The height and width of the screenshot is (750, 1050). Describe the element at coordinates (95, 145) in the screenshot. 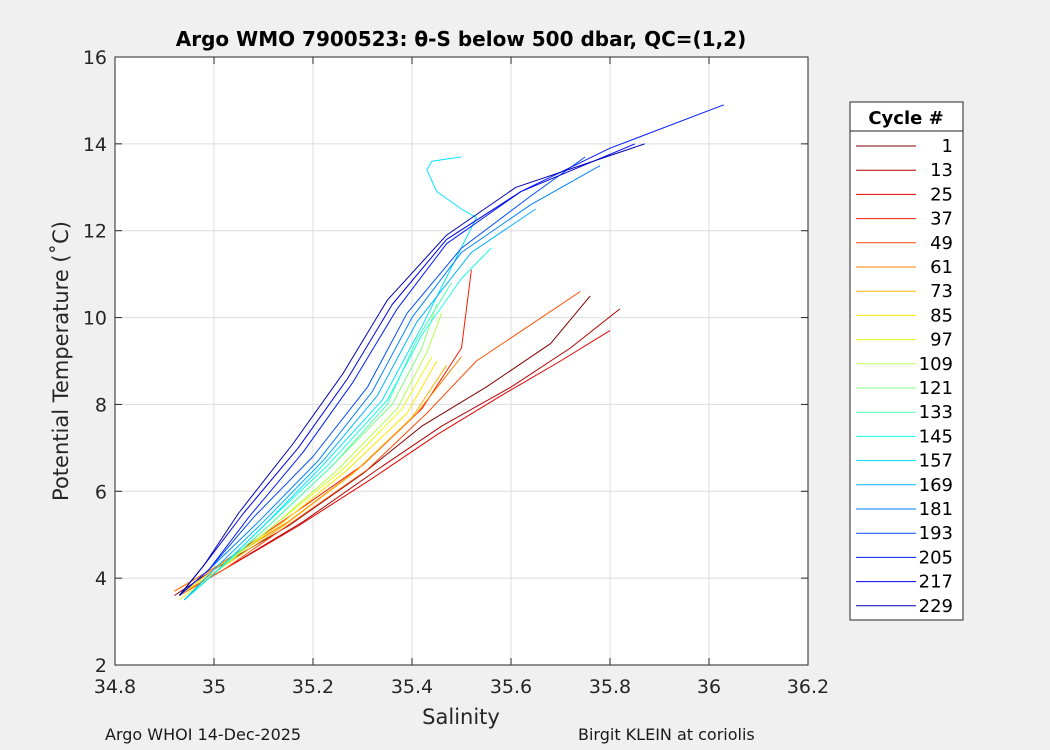

I see `y-tick-label: 14` at that location.